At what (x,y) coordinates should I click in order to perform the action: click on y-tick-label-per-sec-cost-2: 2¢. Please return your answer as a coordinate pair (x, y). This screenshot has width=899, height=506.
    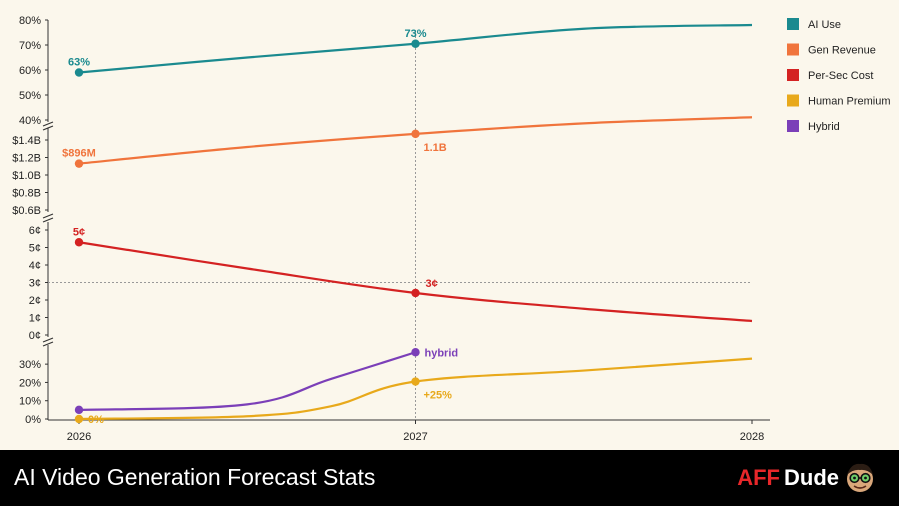
    Looking at the image, I should click on (35, 301).